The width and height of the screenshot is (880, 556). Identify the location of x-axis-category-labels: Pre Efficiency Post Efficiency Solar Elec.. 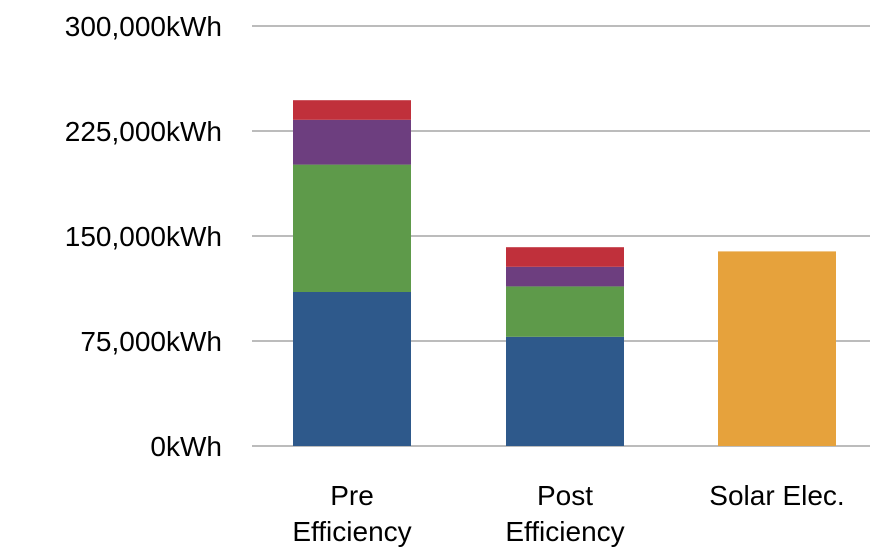
(568, 513).